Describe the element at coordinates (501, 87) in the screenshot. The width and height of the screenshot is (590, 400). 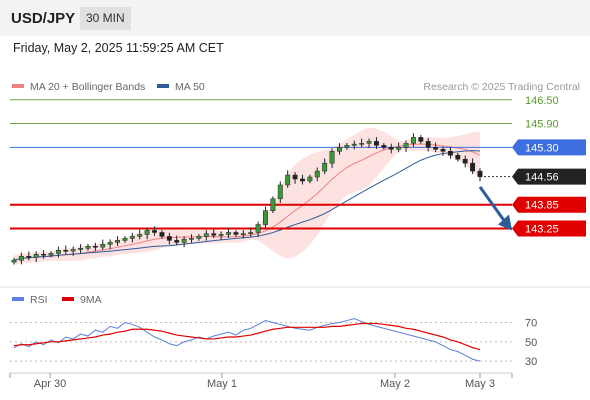
I see `source-text: Research © 2025 Trading Central` at that location.